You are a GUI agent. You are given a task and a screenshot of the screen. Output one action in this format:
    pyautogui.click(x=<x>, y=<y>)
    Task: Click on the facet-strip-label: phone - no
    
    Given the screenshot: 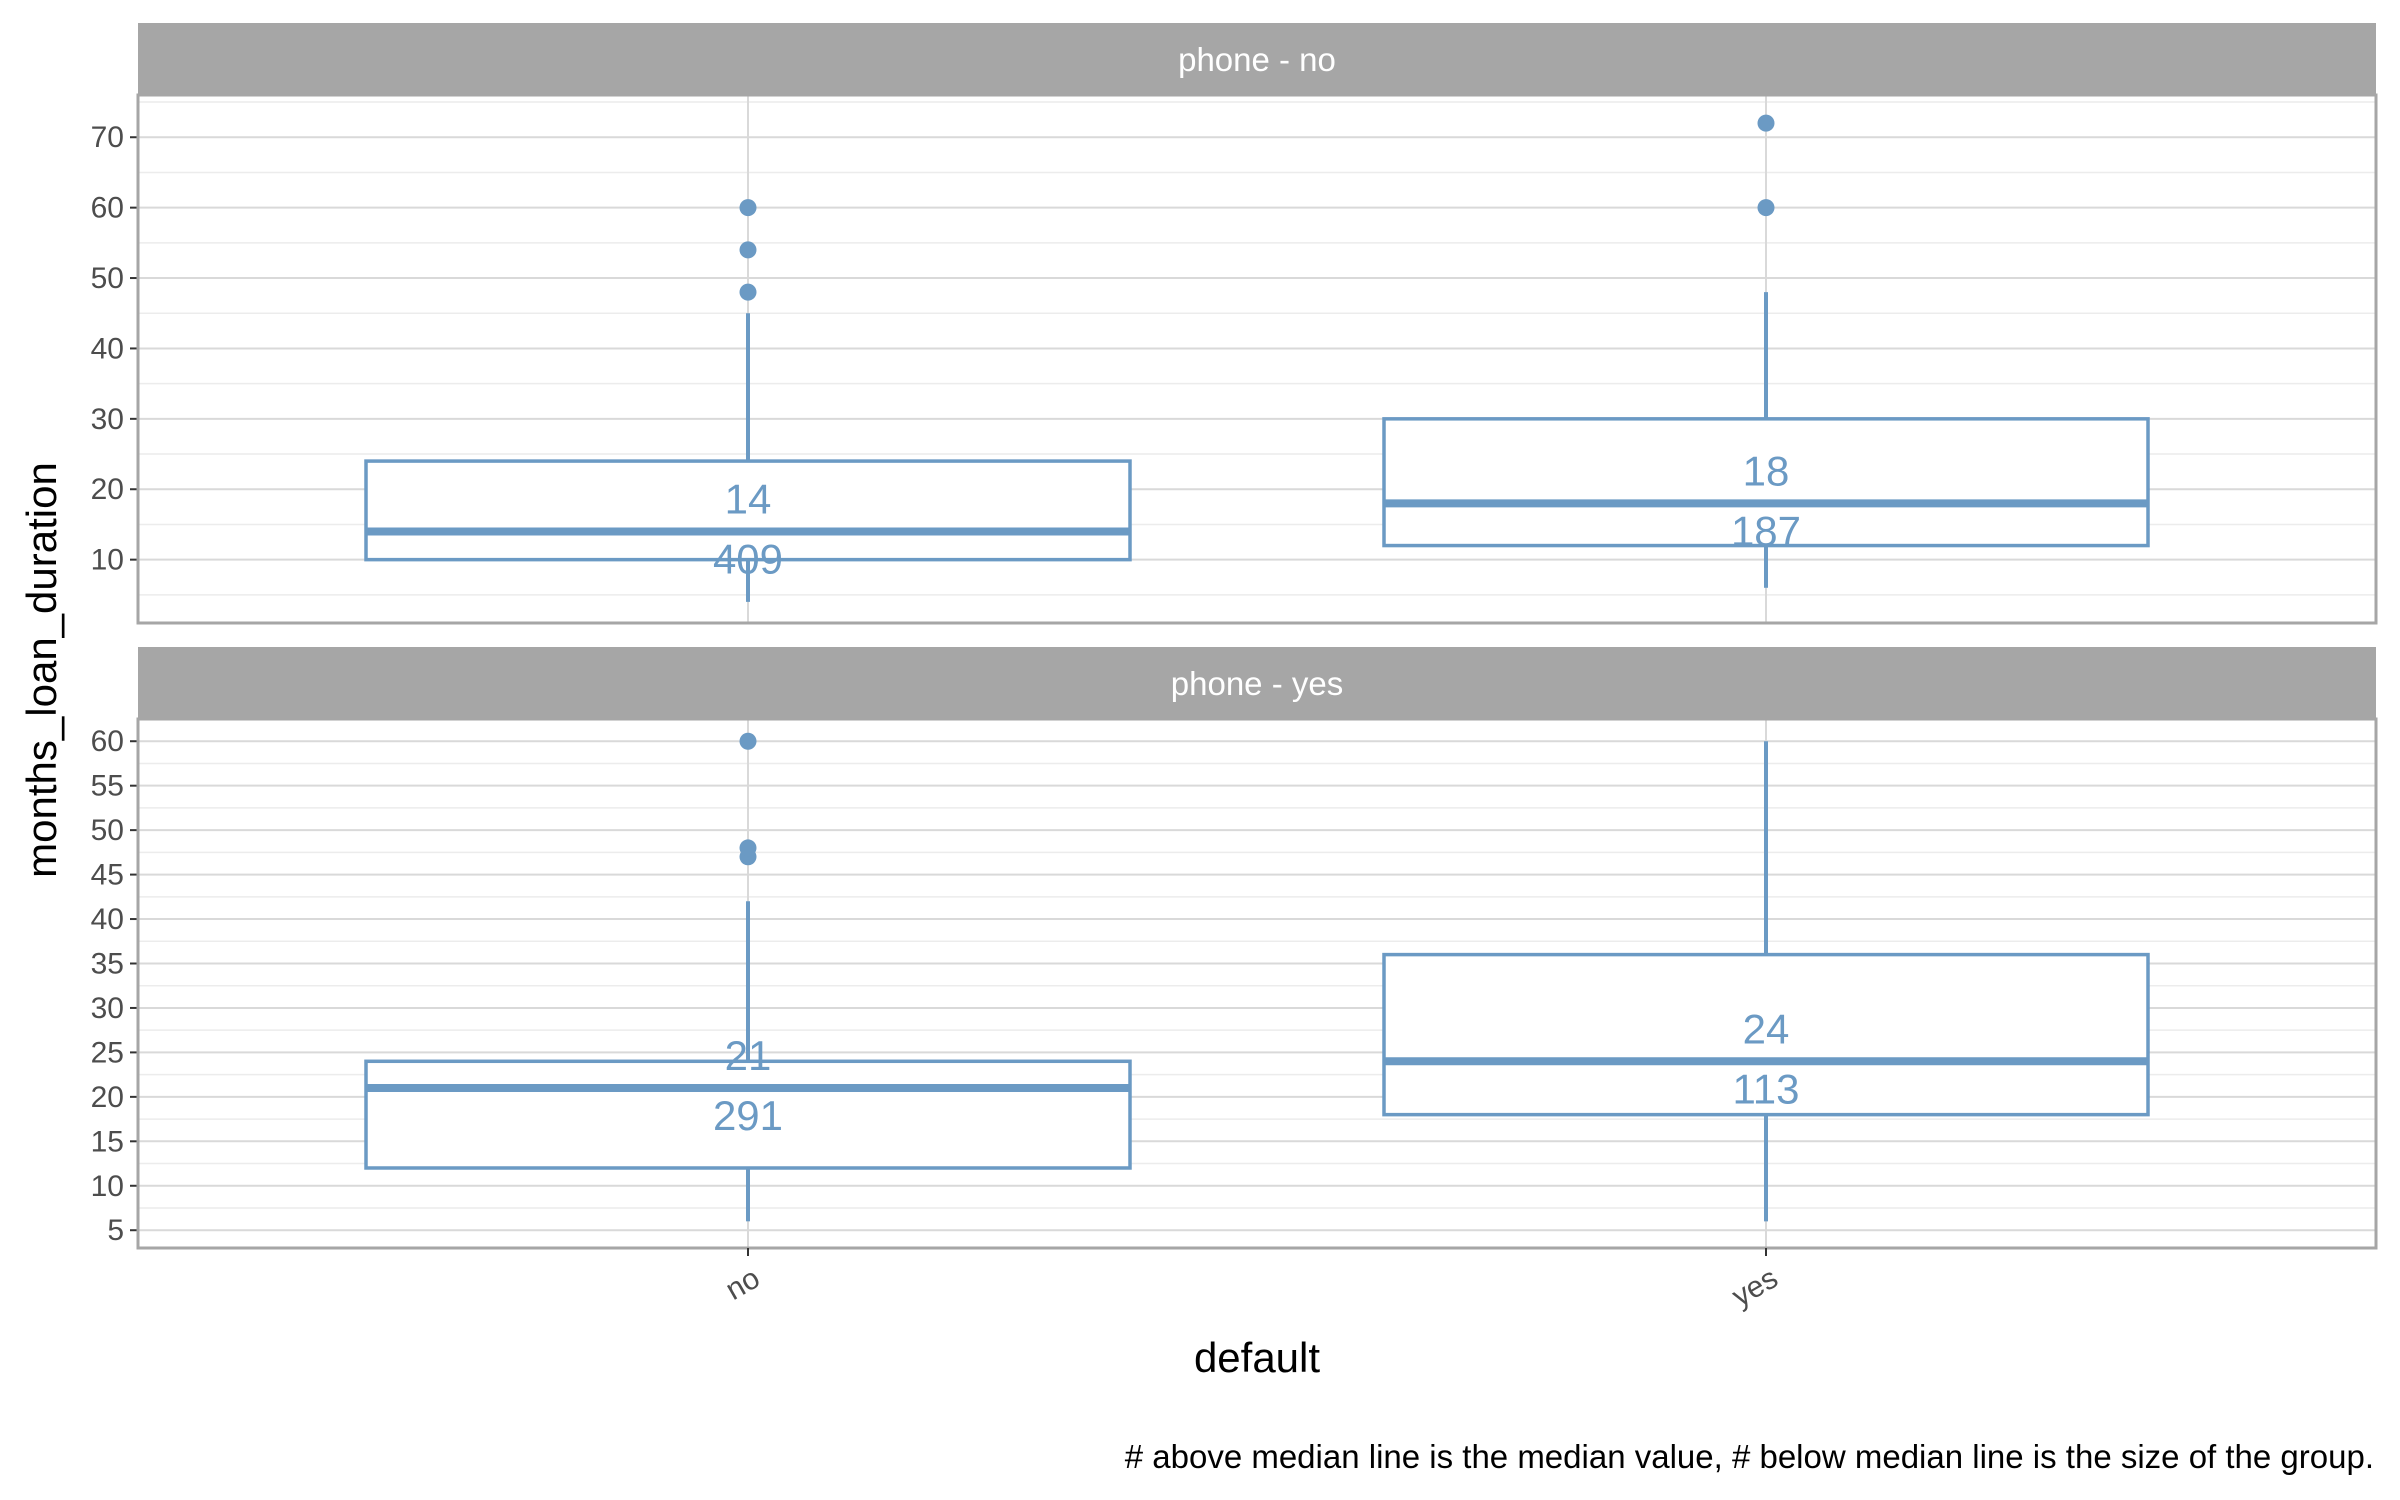 What is the action you would take?
    pyautogui.click(x=1257, y=59)
    